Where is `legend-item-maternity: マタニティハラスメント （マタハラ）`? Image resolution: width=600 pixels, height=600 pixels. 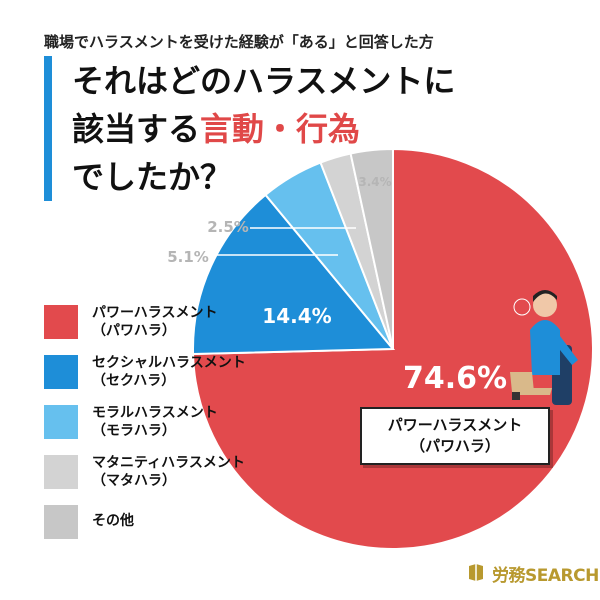 legend-item-maternity: マタニティハラスメント （マタハラ） is located at coordinates (159, 472).